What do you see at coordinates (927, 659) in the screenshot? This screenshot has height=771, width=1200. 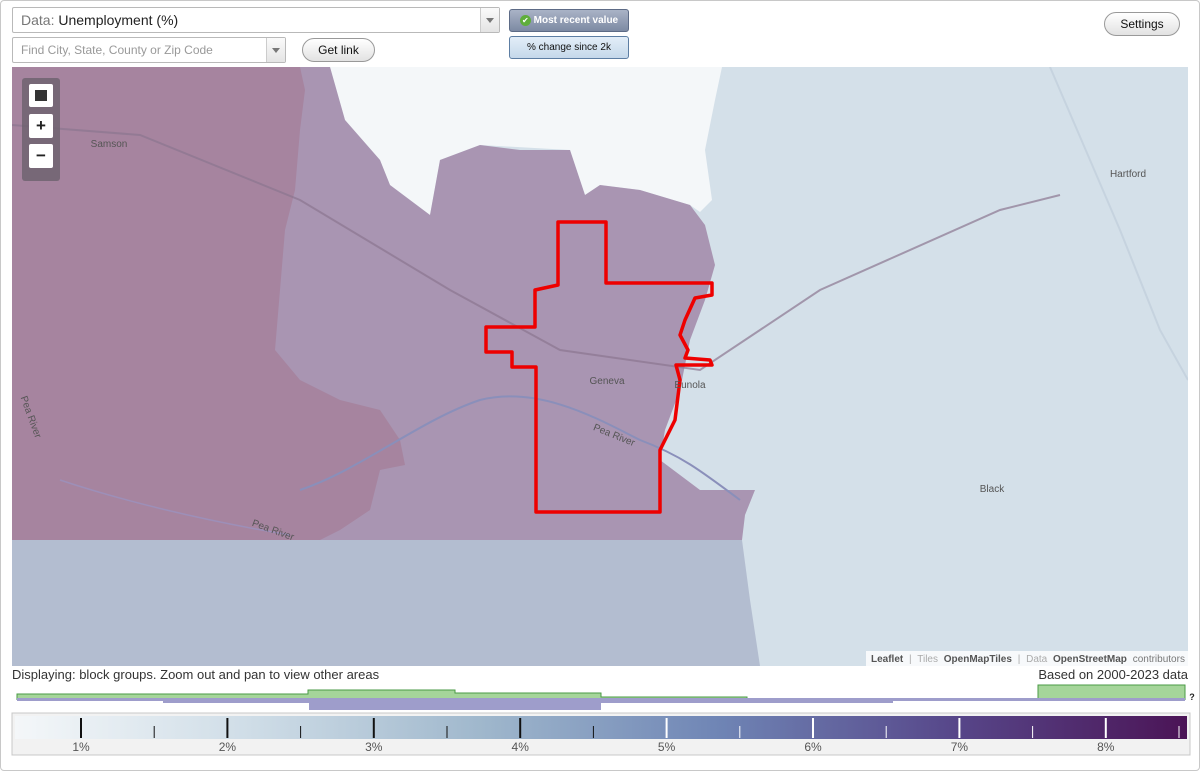 I see `attribution-text: Tiles` at bounding box center [927, 659].